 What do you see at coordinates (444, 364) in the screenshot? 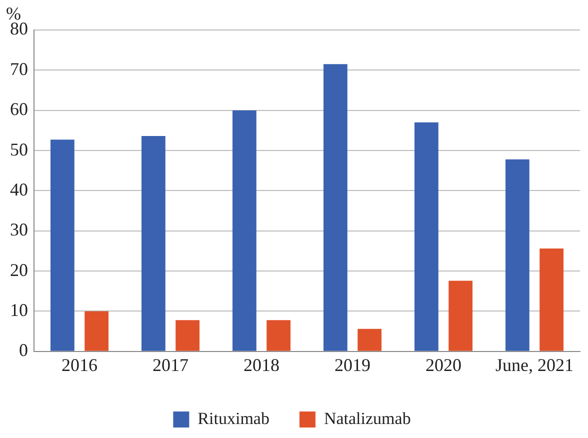
I see `x-tick-label: 2020` at bounding box center [444, 364].